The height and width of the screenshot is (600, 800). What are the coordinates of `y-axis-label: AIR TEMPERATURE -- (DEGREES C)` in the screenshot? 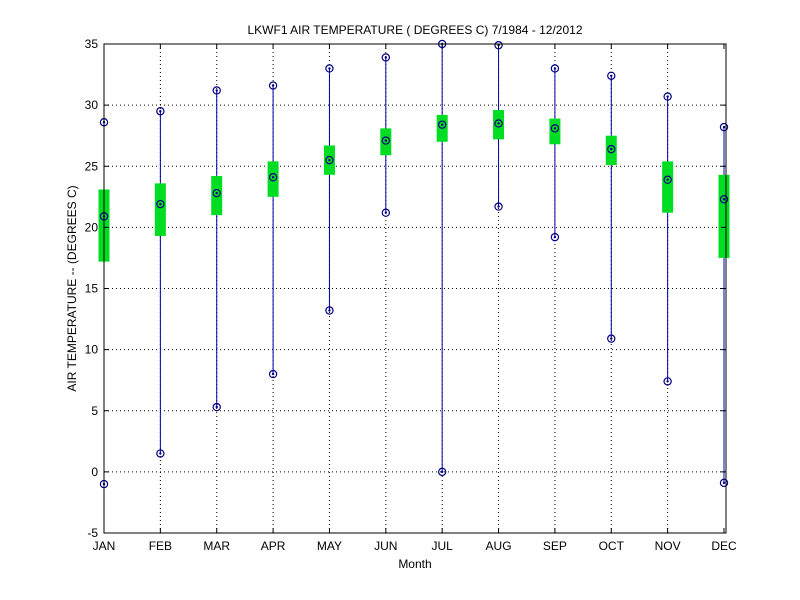 It's located at (72, 288).